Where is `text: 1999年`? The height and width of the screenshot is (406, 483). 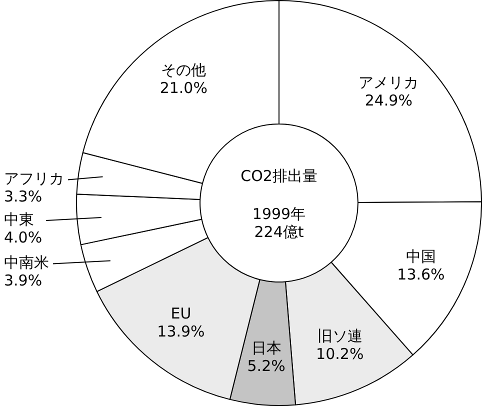 text: 1999年 is located at coordinates (279, 213).